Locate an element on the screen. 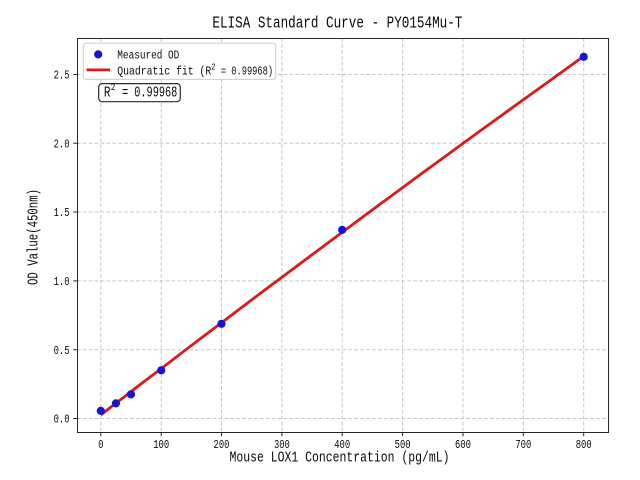  svg-text: 0.0 is located at coordinates (62, 420).